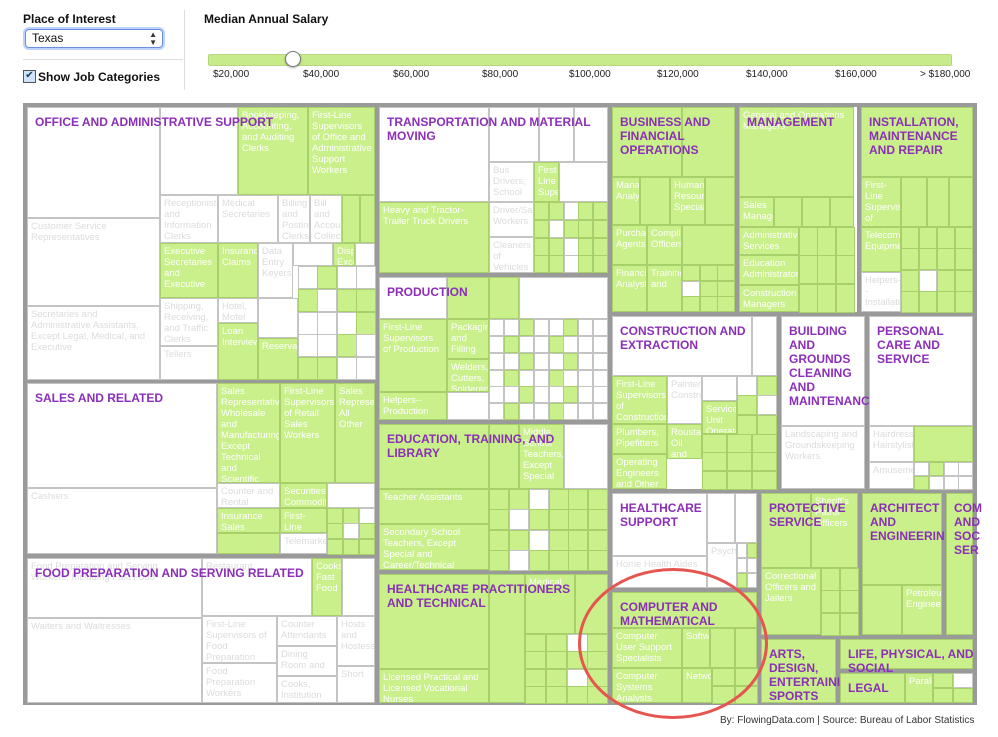 This screenshot has width=998, height=737. Describe the element at coordinates (922, 610) in the screenshot. I see `job-cell: Petroleum Engineers` at that location.